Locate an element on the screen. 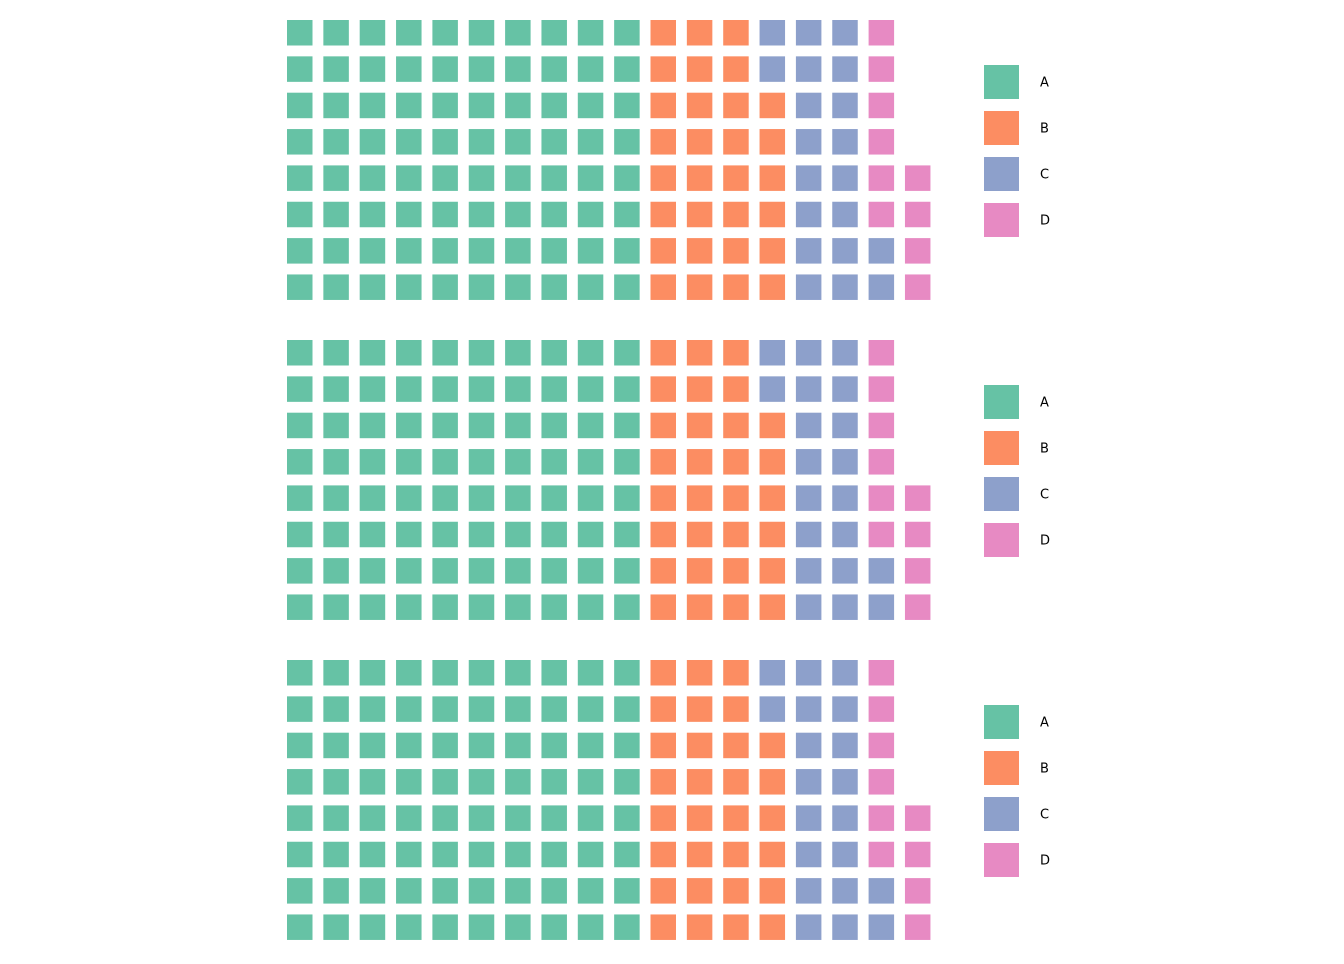 The width and height of the screenshot is (1344, 964). legend-swatch-B is located at coordinates (1001, 128).